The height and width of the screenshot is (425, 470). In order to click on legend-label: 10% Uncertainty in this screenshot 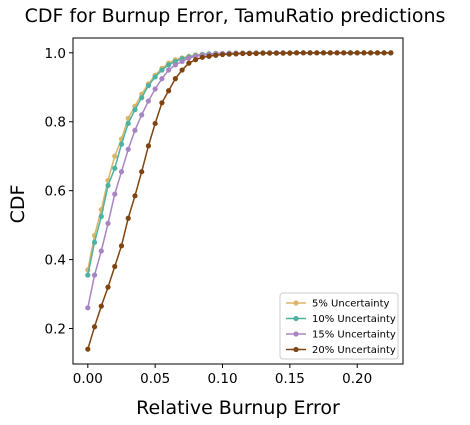, I will do `click(354, 319)`.